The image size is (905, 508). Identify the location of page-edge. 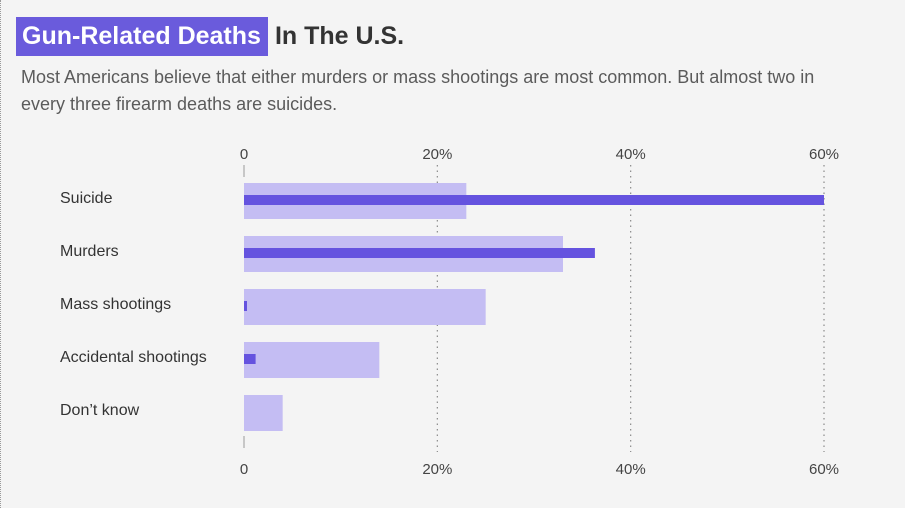
(2, 254).